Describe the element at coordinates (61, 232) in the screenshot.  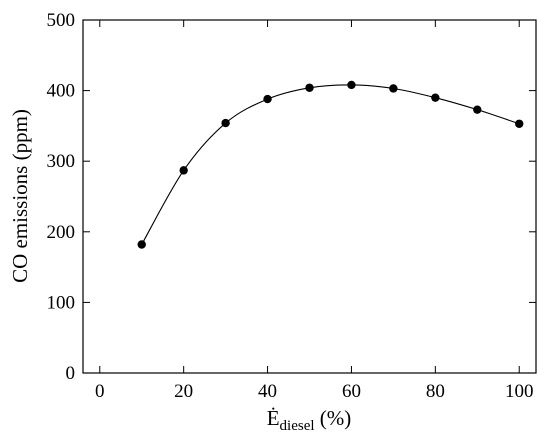
I see `y-tick-label: 200` at that location.